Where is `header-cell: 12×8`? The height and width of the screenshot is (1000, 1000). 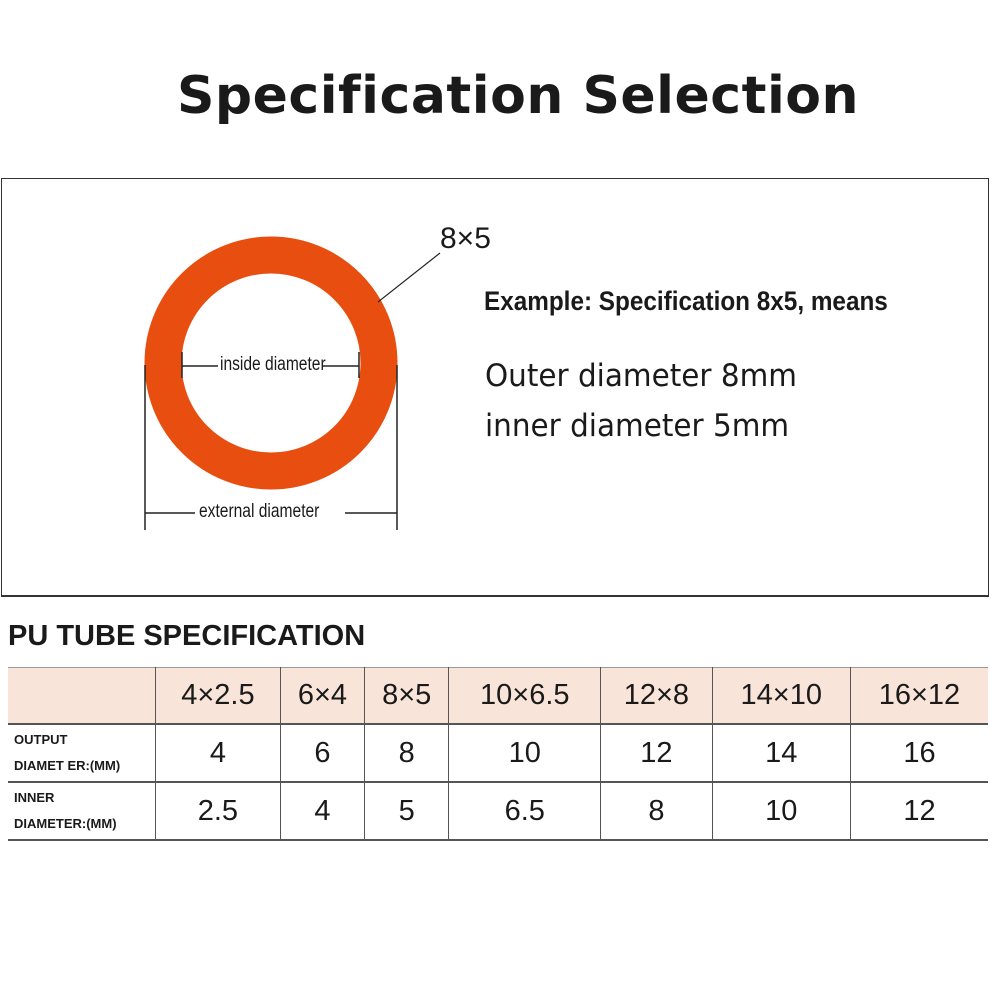
header-cell: 12×8 is located at coordinates (656, 696).